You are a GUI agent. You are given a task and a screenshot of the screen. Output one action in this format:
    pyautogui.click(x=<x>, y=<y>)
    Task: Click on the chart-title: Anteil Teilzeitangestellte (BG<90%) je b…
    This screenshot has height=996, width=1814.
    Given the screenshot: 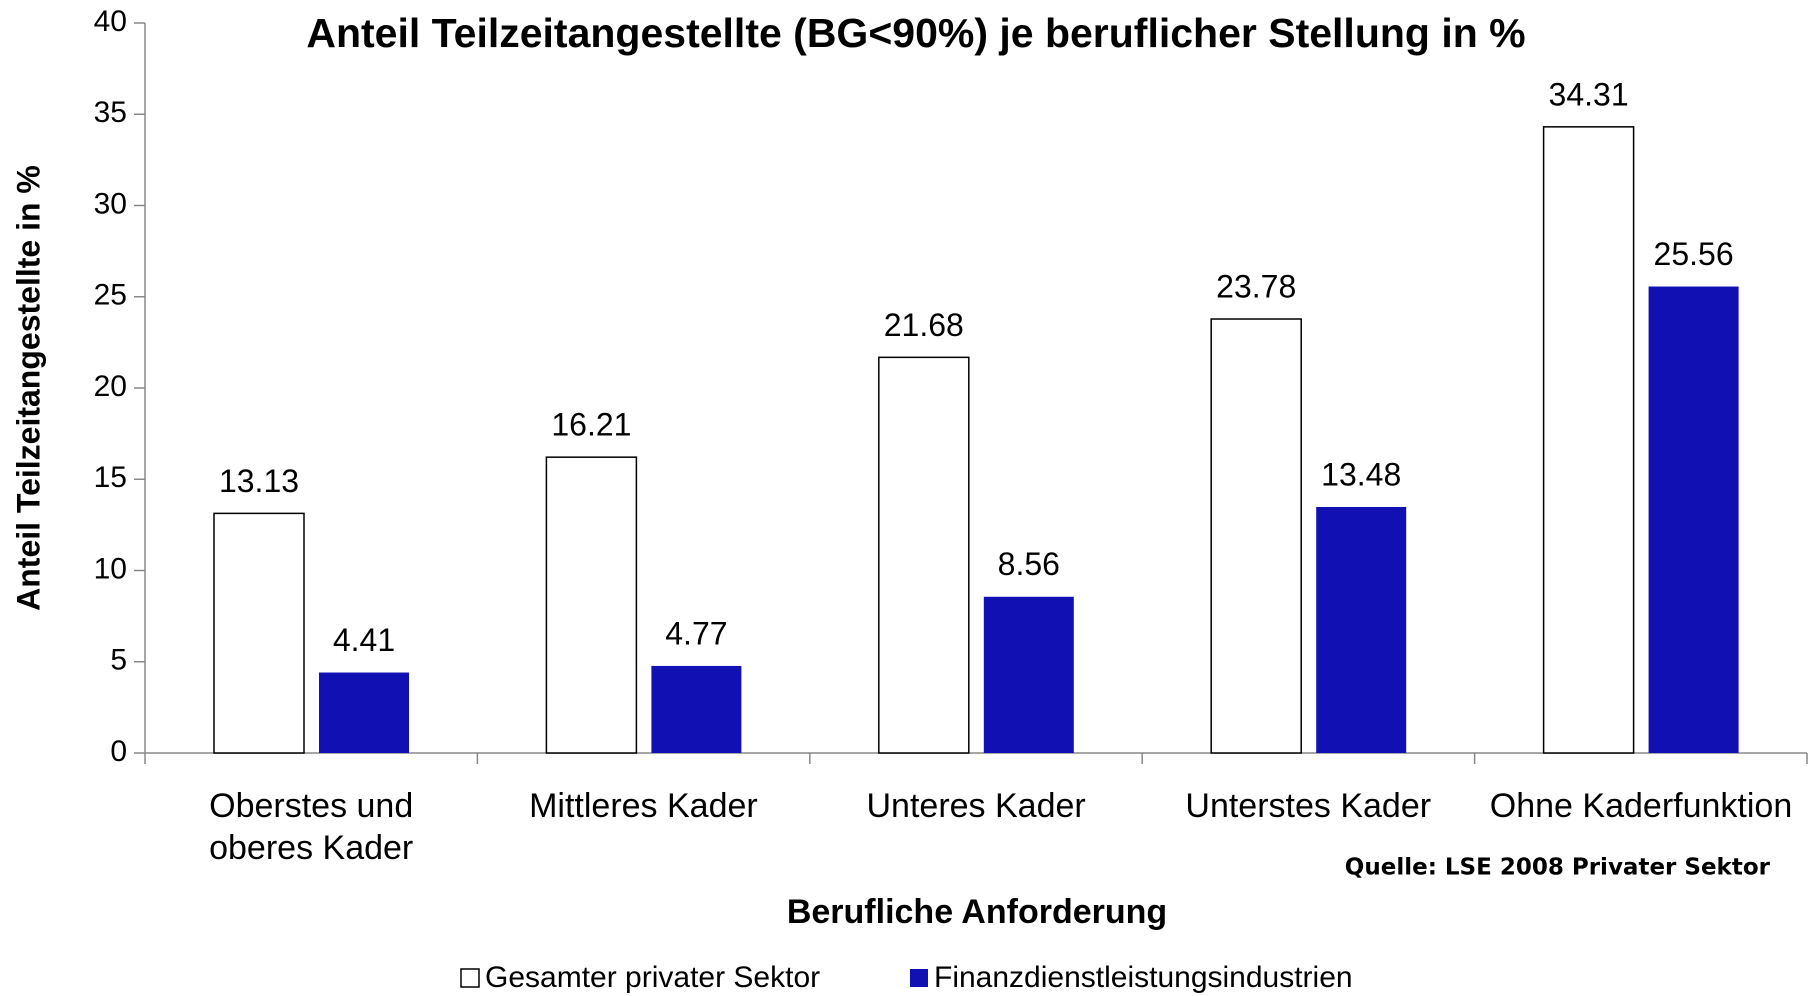 What is the action you would take?
    pyautogui.click(x=915, y=33)
    